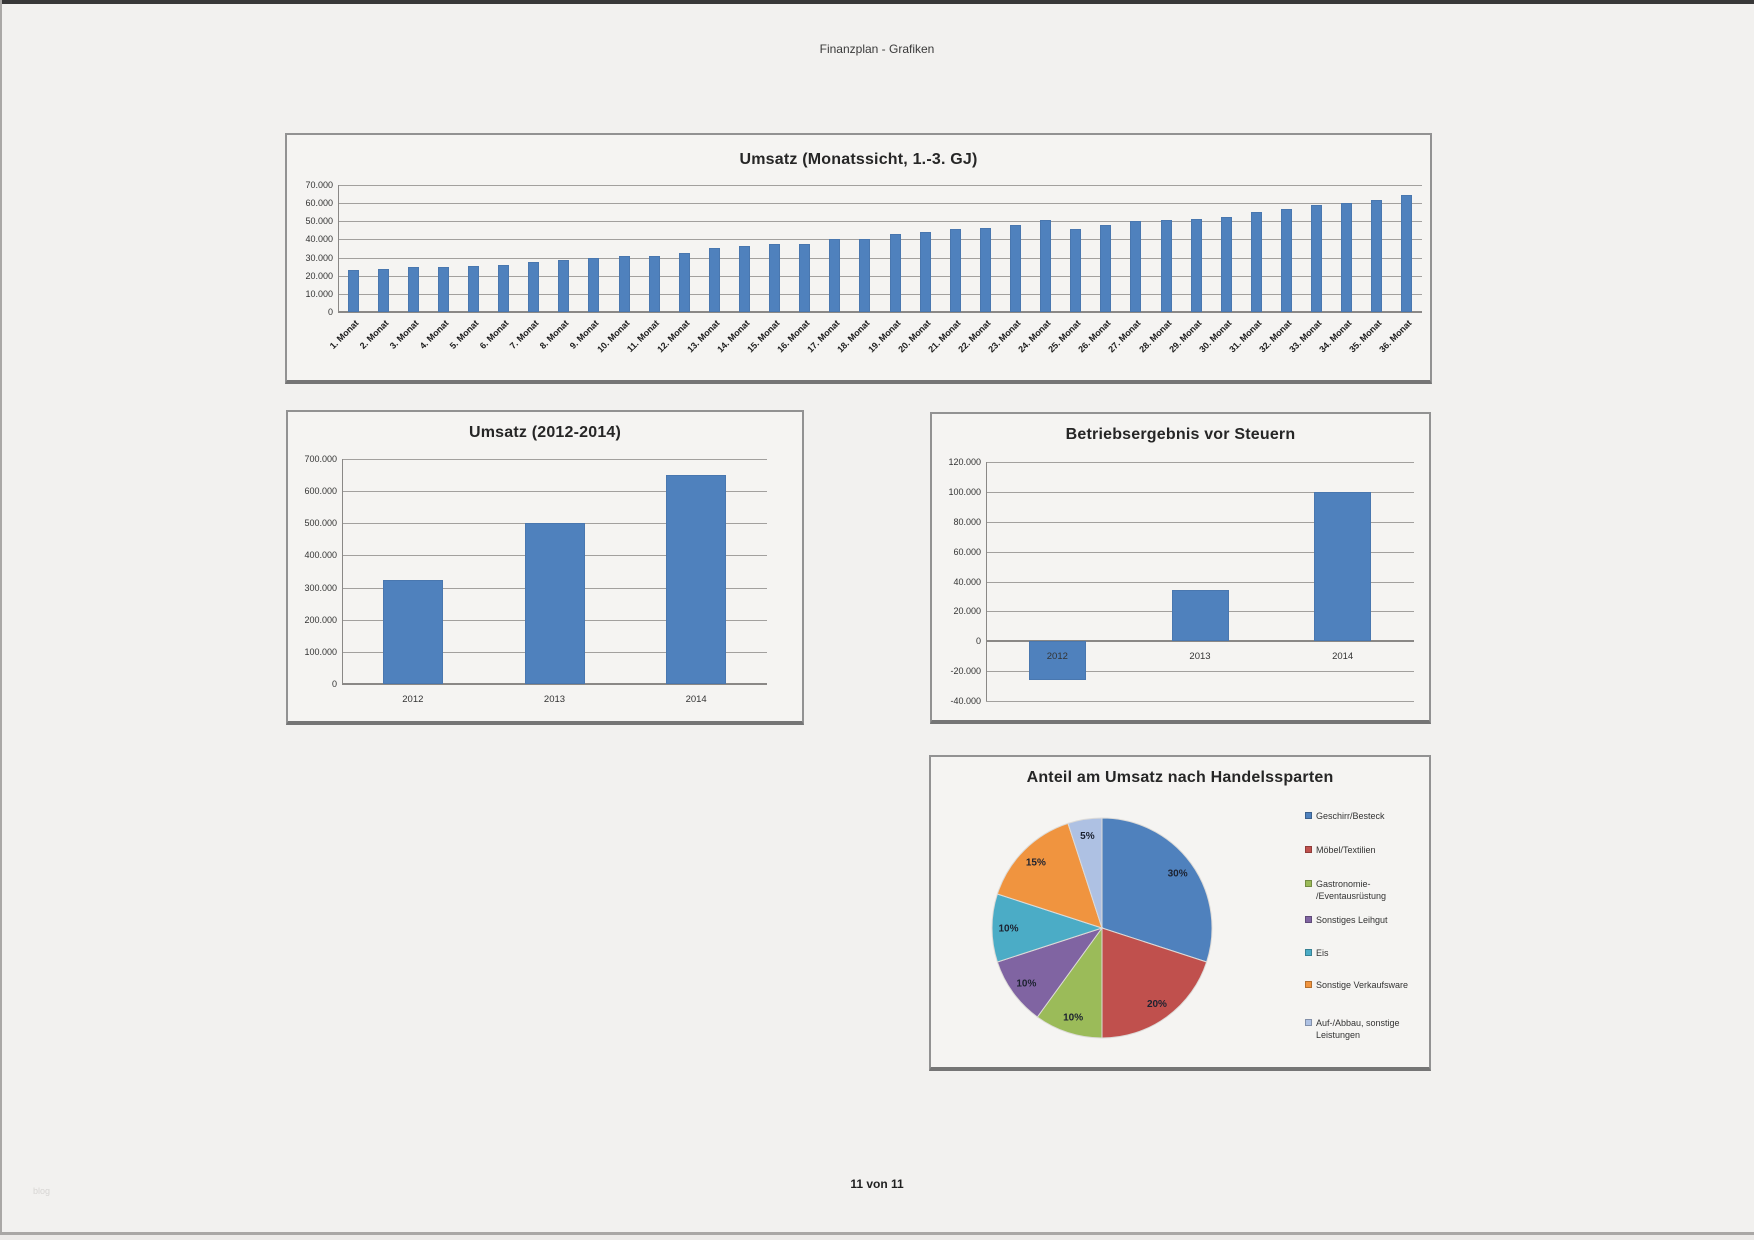  Describe the element at coordinates (1351, 896) in the screenshot. I see `legend-label-line: /Eventausrüstung` at that location.